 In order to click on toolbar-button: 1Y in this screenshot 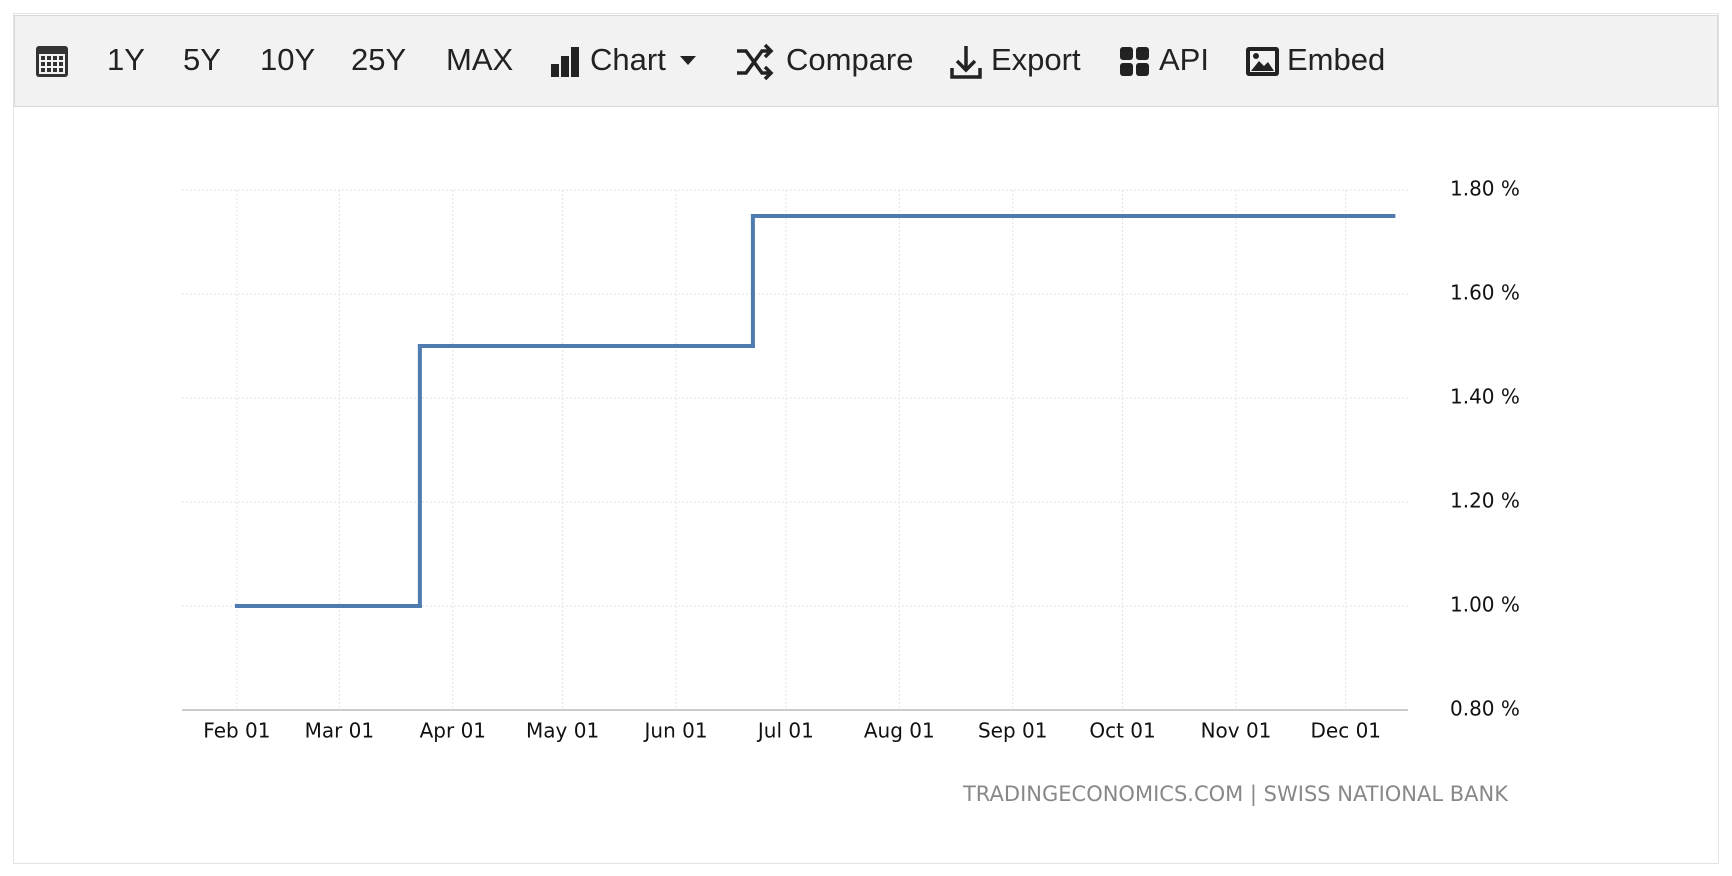, I will do `click(126, 59)`.